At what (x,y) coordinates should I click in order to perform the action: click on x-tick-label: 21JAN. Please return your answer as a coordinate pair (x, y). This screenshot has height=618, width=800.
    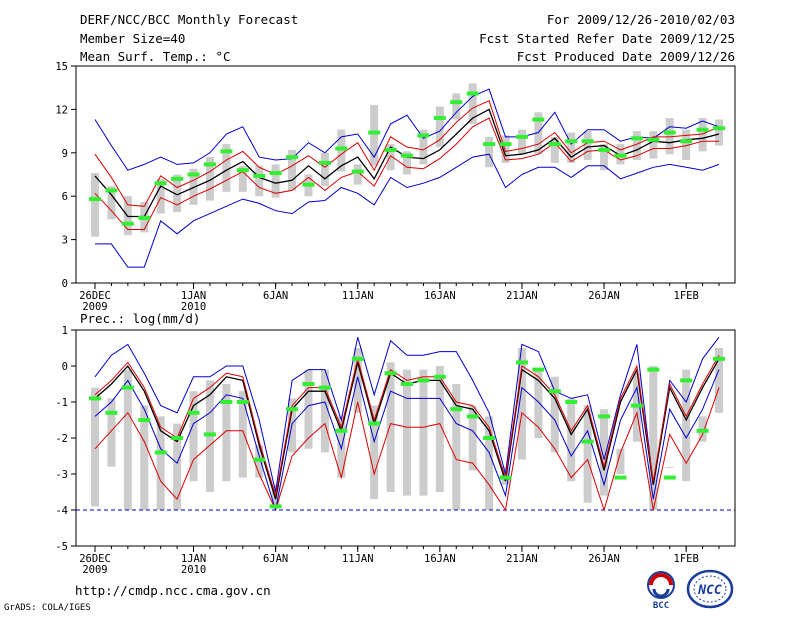
    Looking at the image, I should click on (522, 559).